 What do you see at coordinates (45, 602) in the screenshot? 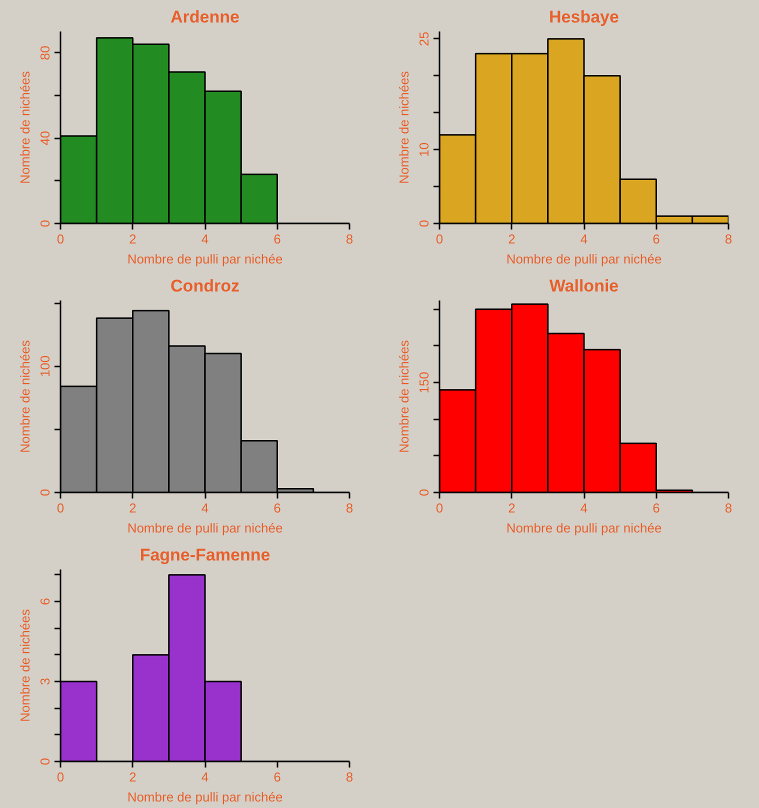
I see `y-tick-label: 6` at bounding box center [45, 602].